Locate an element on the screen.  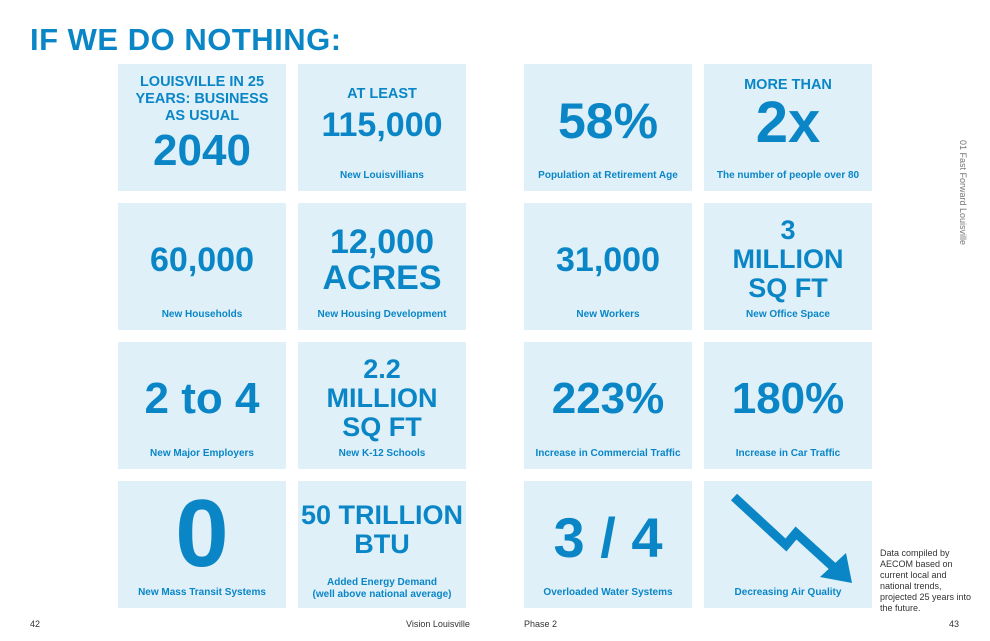
stat-tile-retirement-age: 58% Population at Retirement Age is located at coordinates (608, 127).